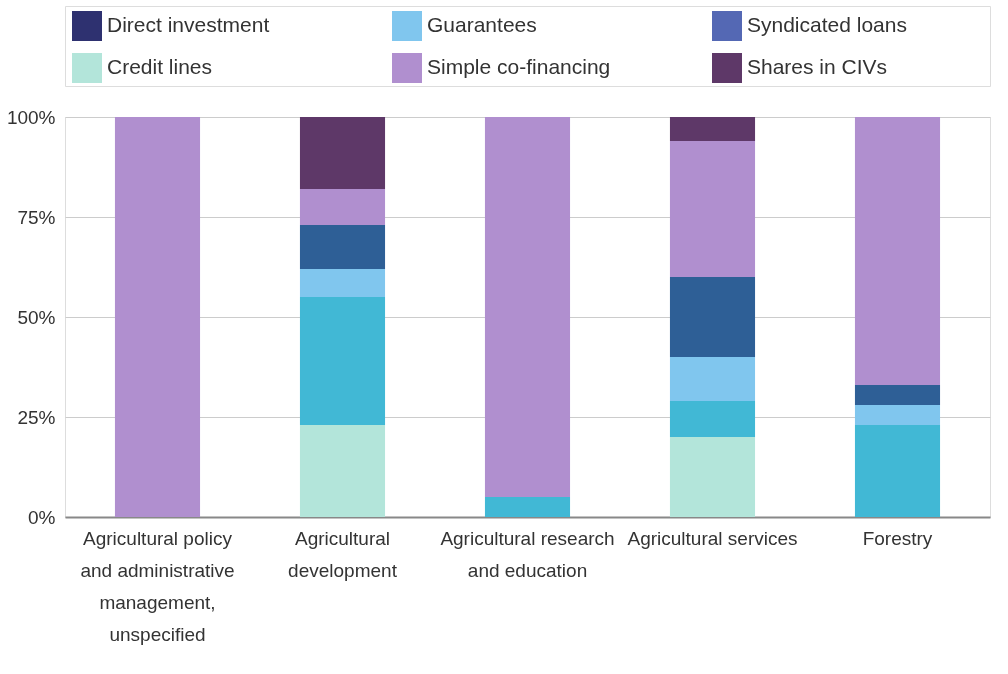 This screenshot has width=1008, height=674. I want to click on x-tick-label: Agricultural development, so click(343, 554).